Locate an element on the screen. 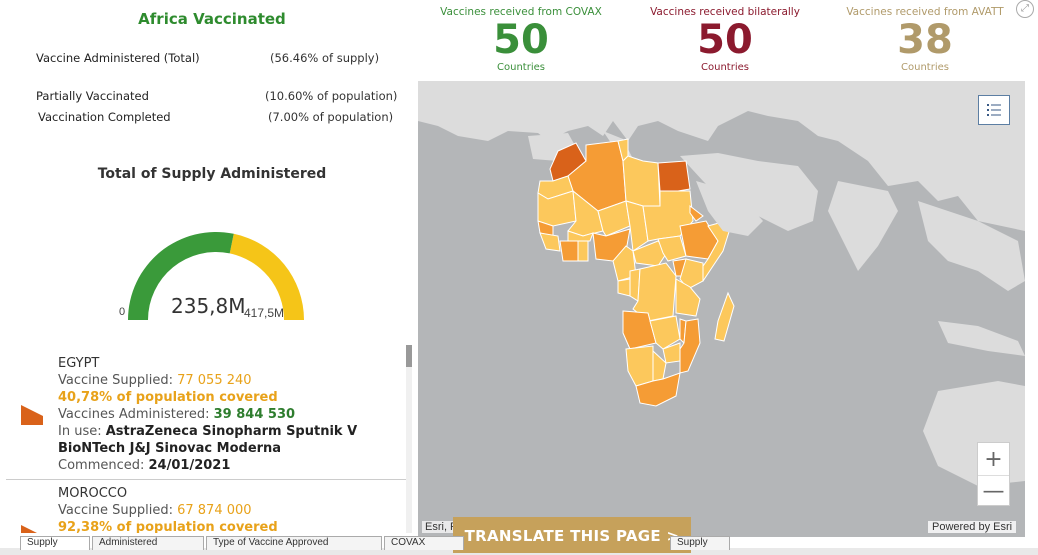 The image size is (1038, 555). gauge-value-label: 235,8M is located at coordinates (208, 306).